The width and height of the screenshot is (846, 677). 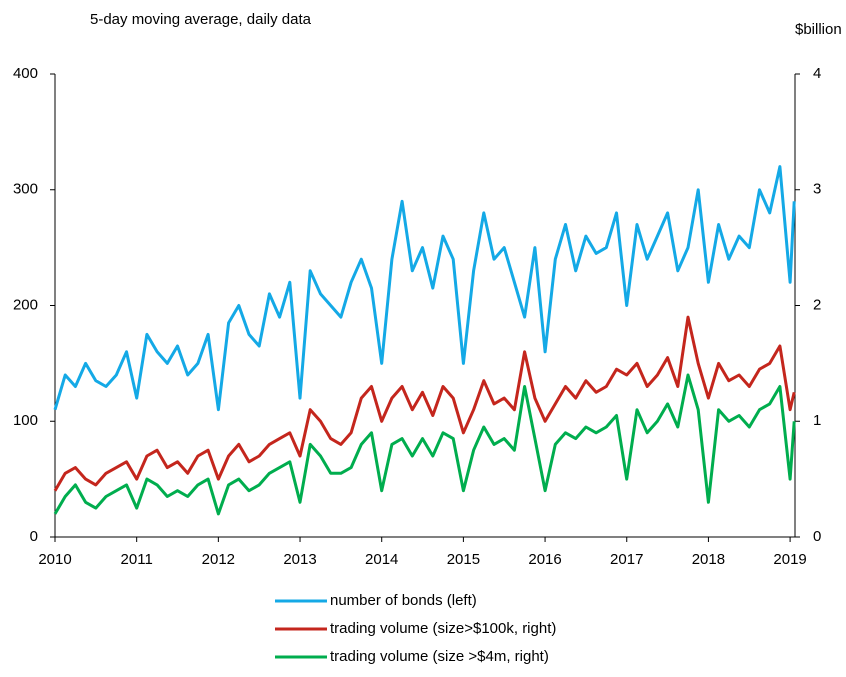 What do you see at coordinates (137, 559) in the screenshot?
I see `x-tick-label: 2011` at bounding box center [137, 559].